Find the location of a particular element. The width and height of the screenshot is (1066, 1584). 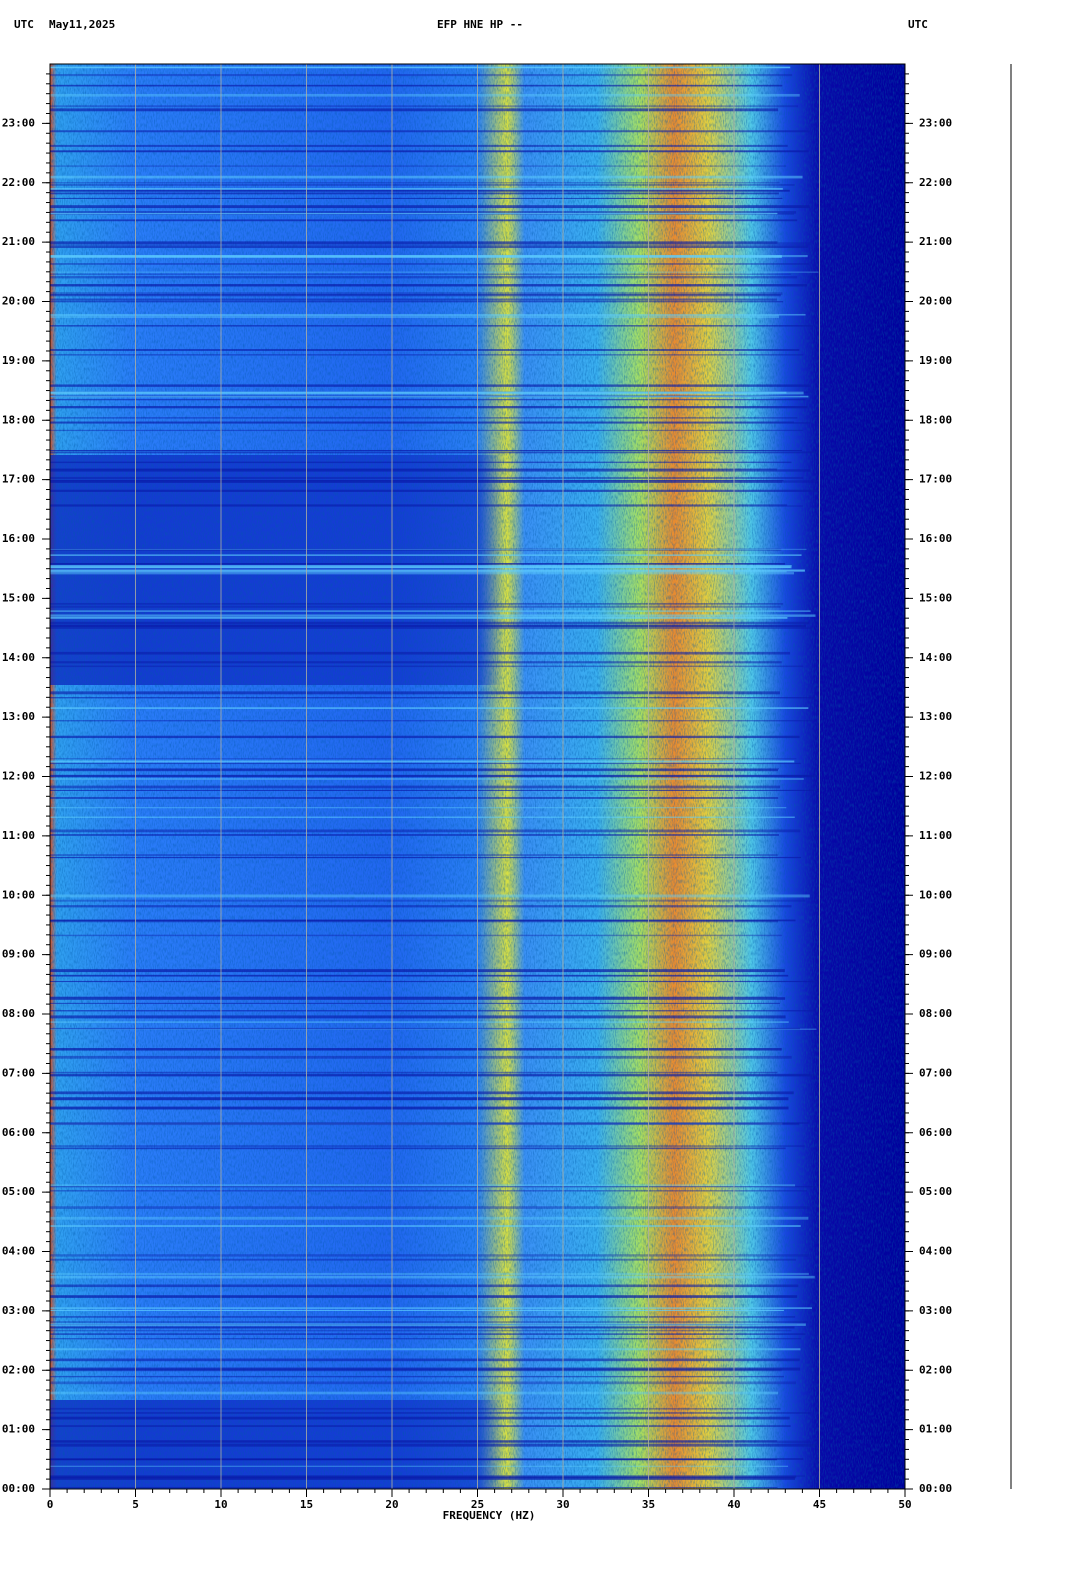

y-tick-label-right: 16:00 is located at coordinates (935, 538).